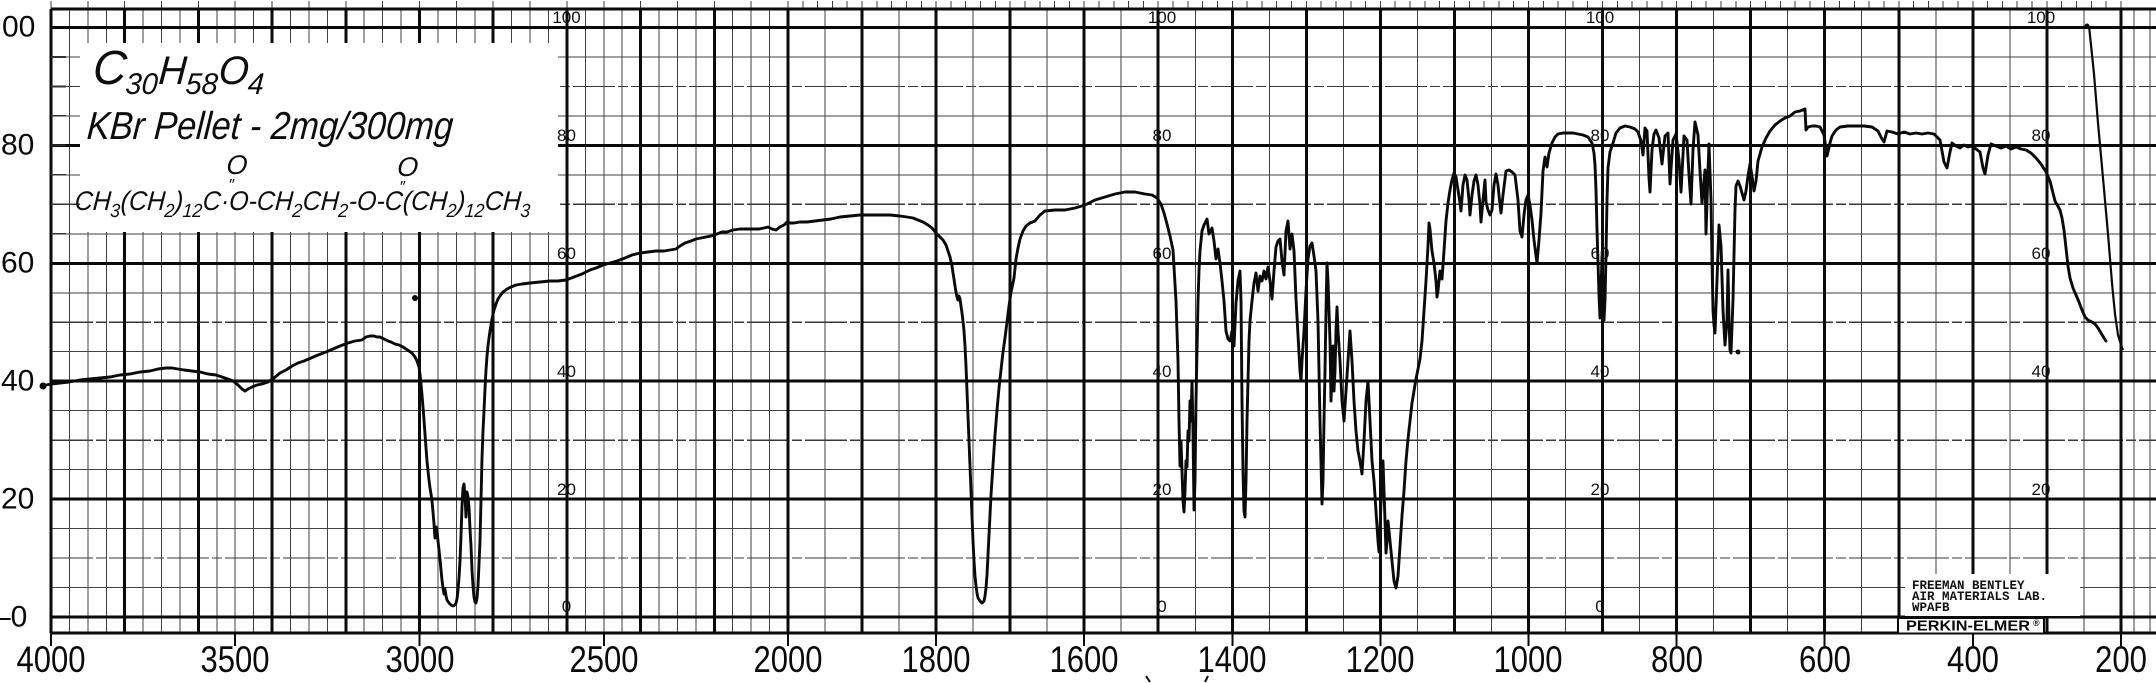 The width and height of the screenshot is (2156, 683). I want to click on svg-text: AIR MATERIALS LAB., so click(1979, 597).